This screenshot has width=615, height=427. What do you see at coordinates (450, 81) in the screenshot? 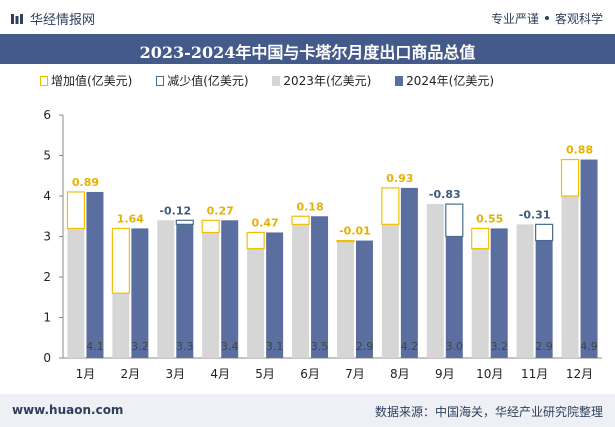
I see `legend-label-2024: 2024年(亿美元)` at bounding box center [450, 81].